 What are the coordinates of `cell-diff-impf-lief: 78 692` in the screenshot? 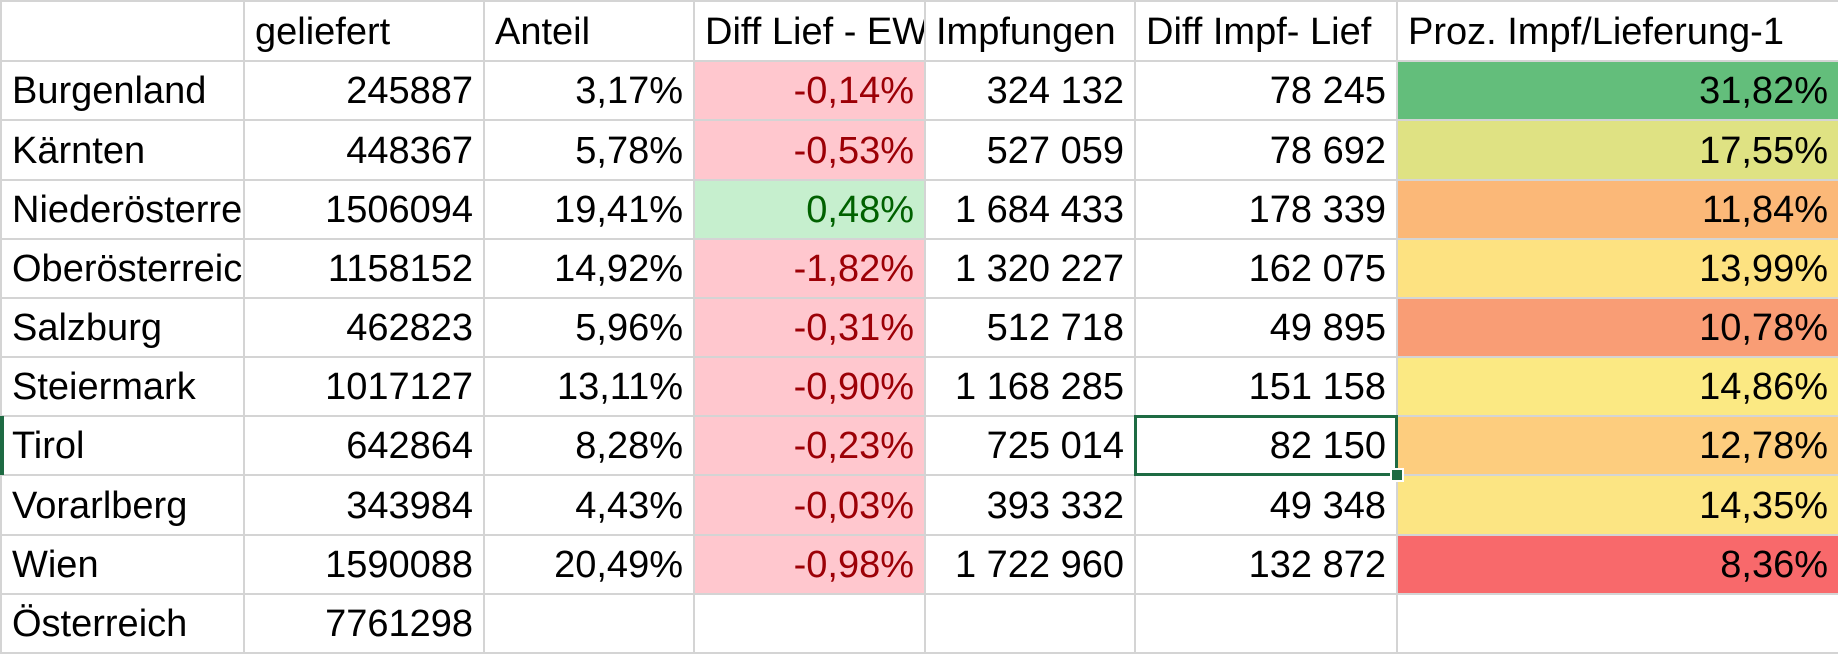 It's located at (1266, 150).